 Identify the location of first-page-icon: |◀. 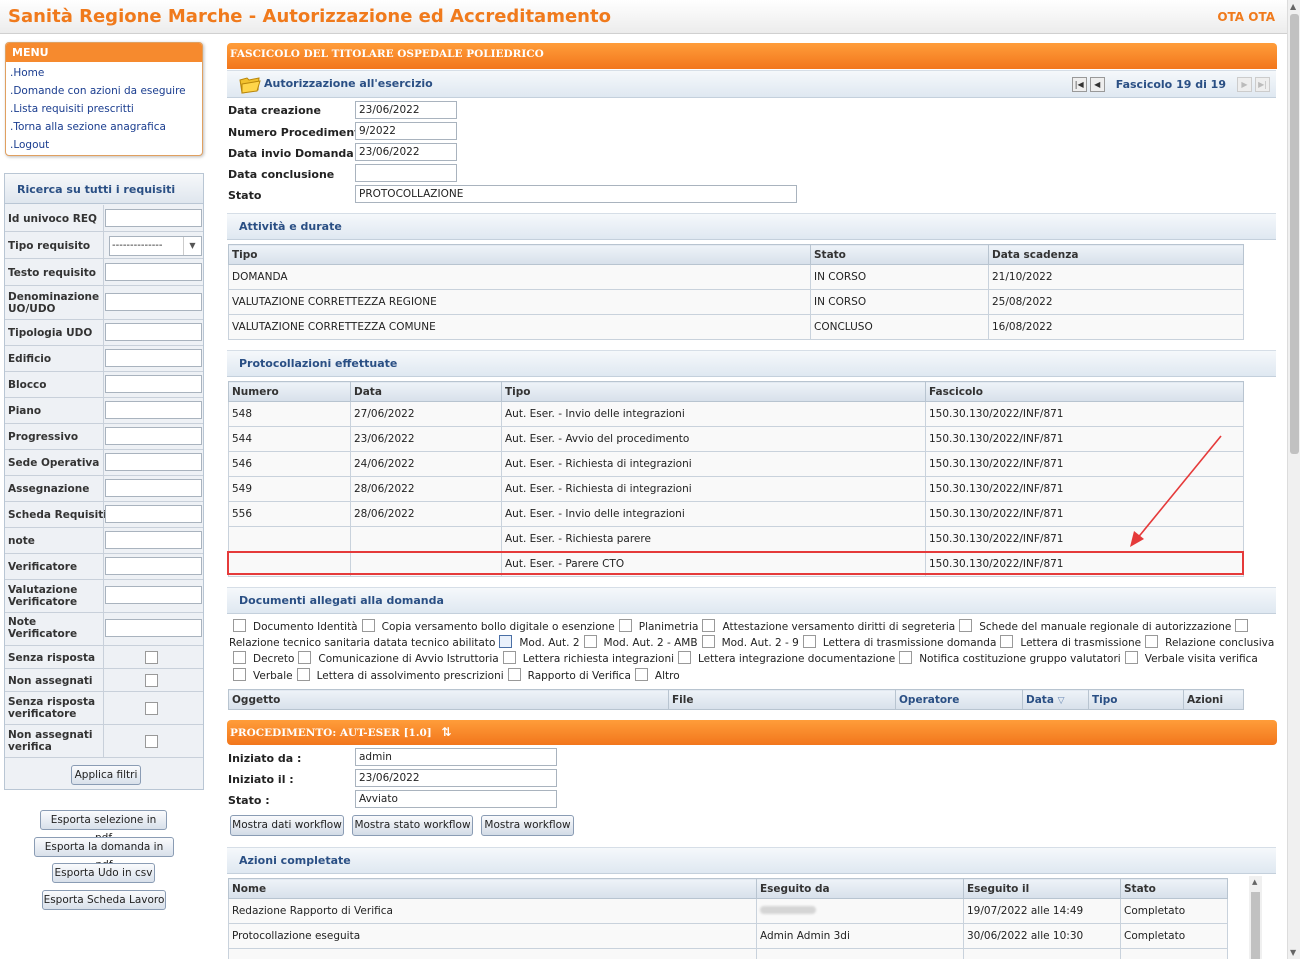
(1079, 84).